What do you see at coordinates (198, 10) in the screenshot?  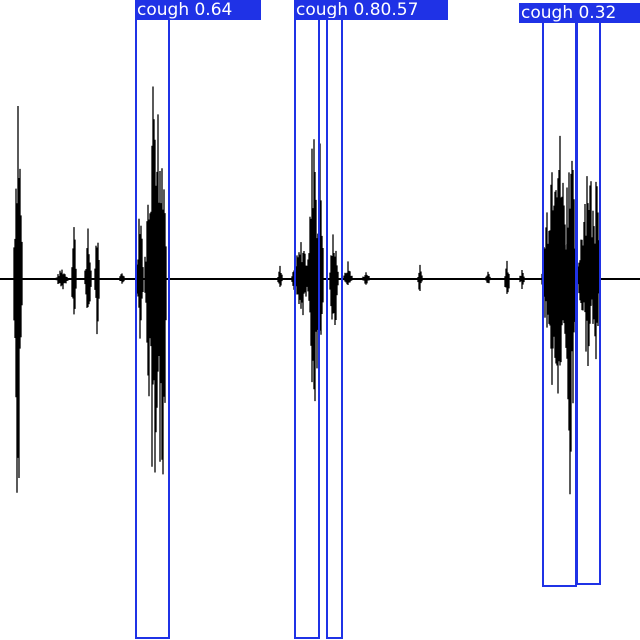 I see `detection-label-1: cough 0.64` at bounding box center [198, 10].